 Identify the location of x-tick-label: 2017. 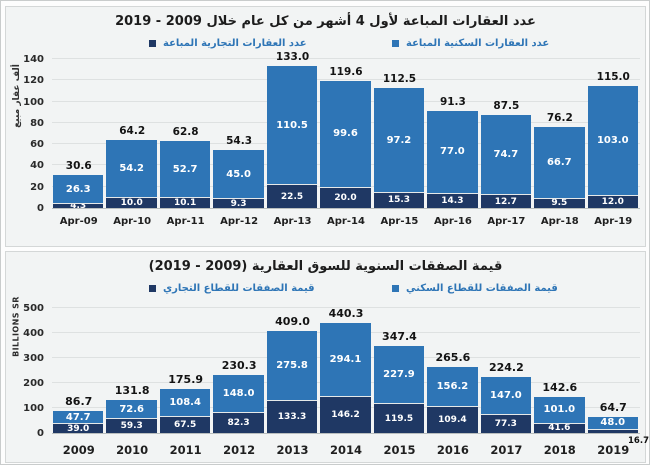
(506, 450).